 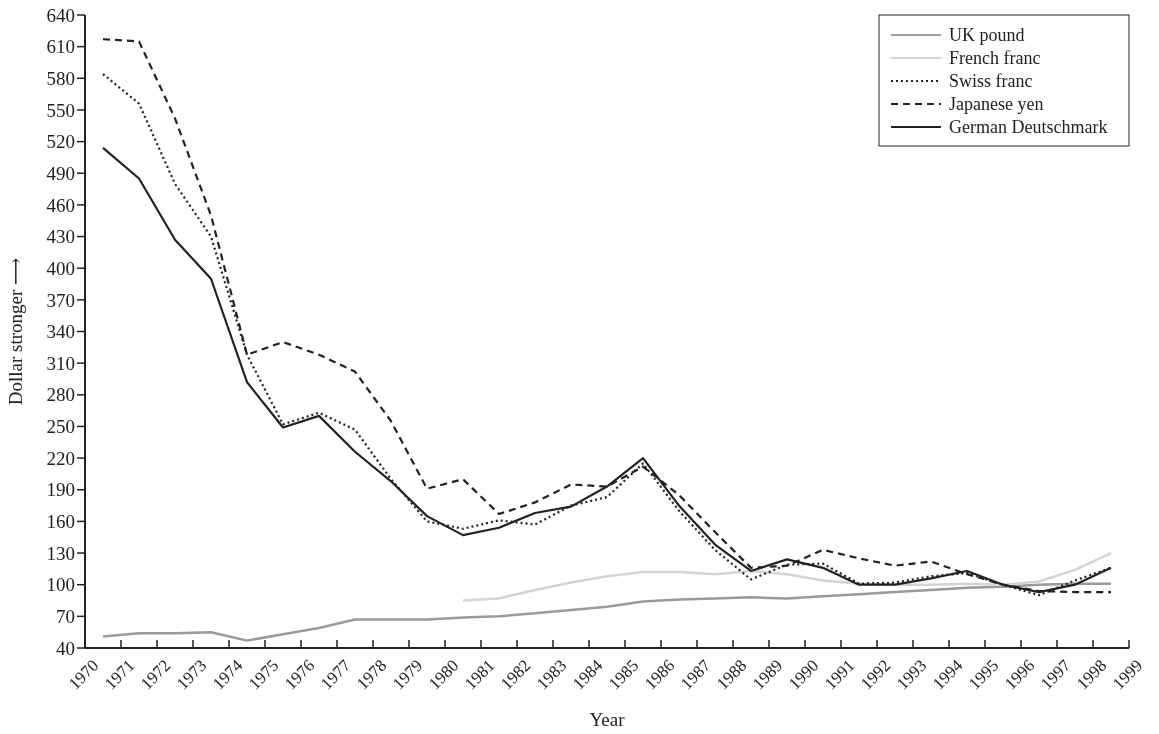 I want to click on y-tick-label: 580, so click(x=60, y=78).